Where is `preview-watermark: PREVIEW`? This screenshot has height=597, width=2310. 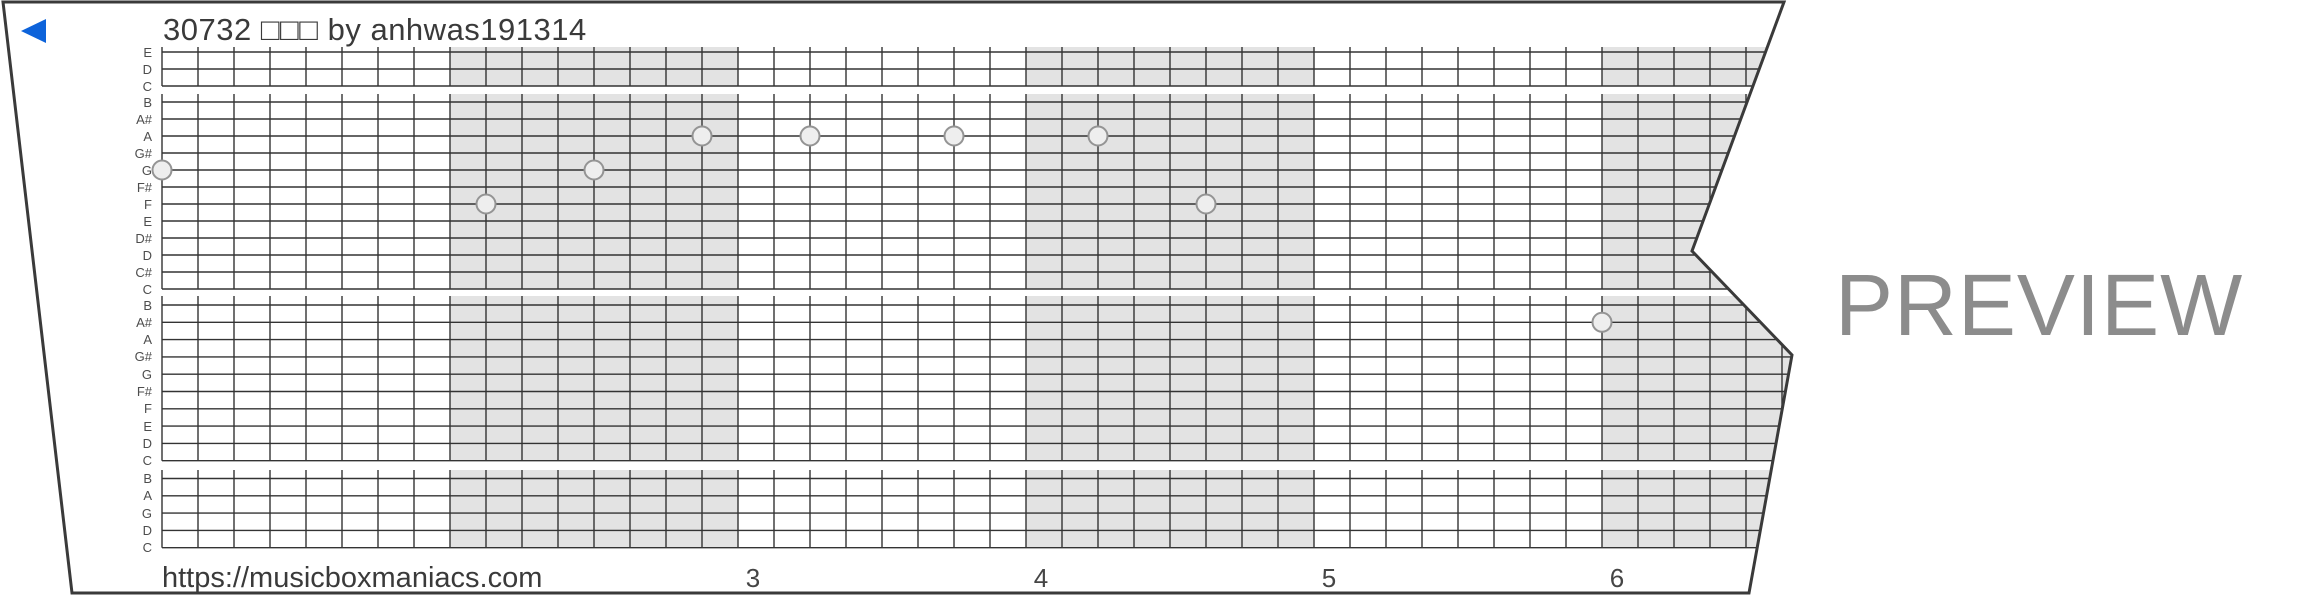
preview-watermark: PREVIEW is located at coordinates (2039, 305).